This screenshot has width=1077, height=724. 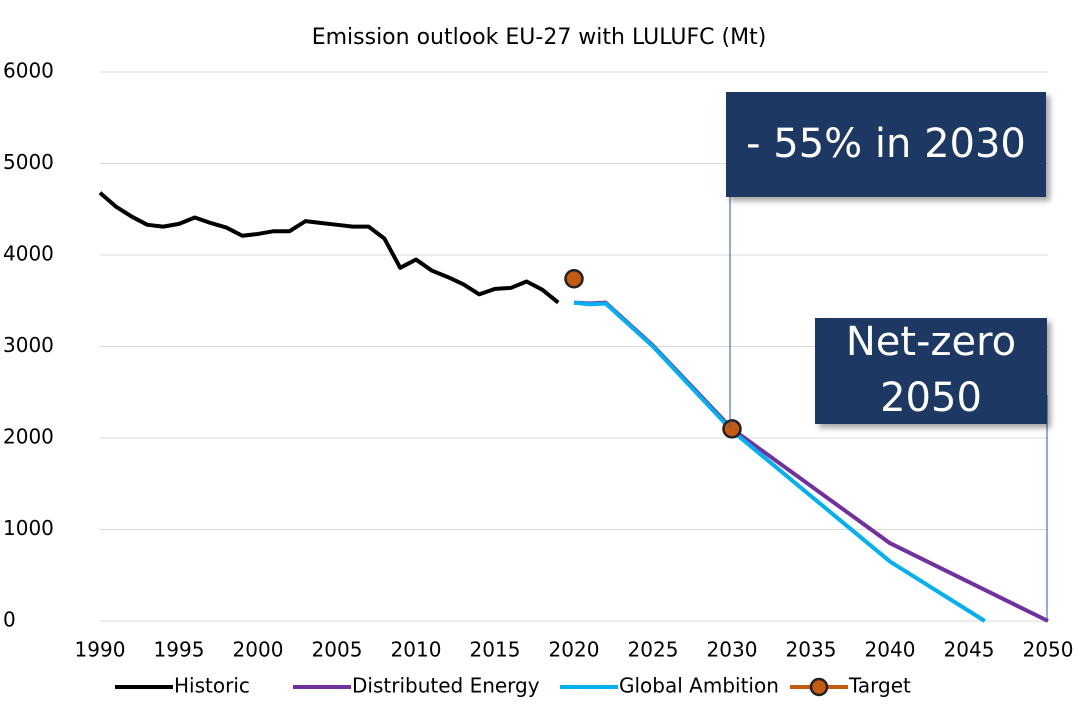 I want to click on annotation: 2050, so click(x=931, y=398).